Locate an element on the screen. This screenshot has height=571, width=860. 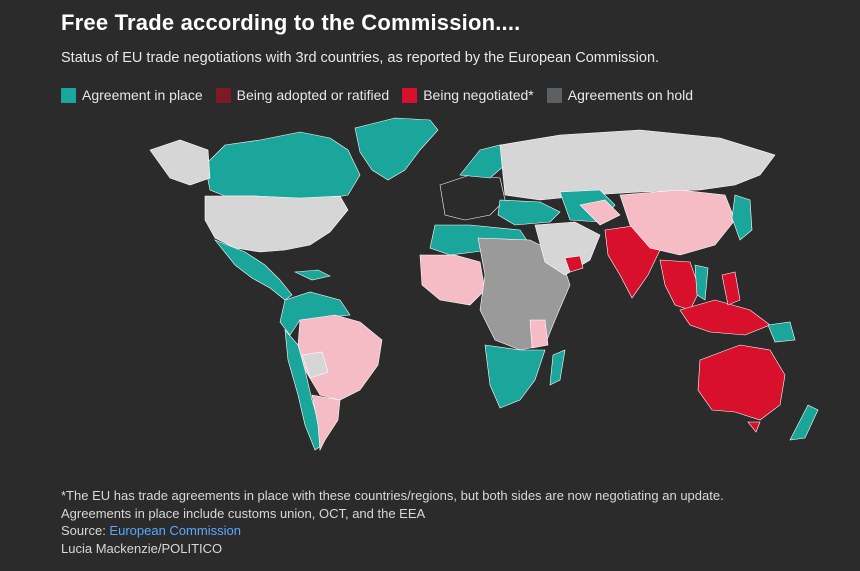
region-vietnam-singapore is located at coordinates (701, 282).